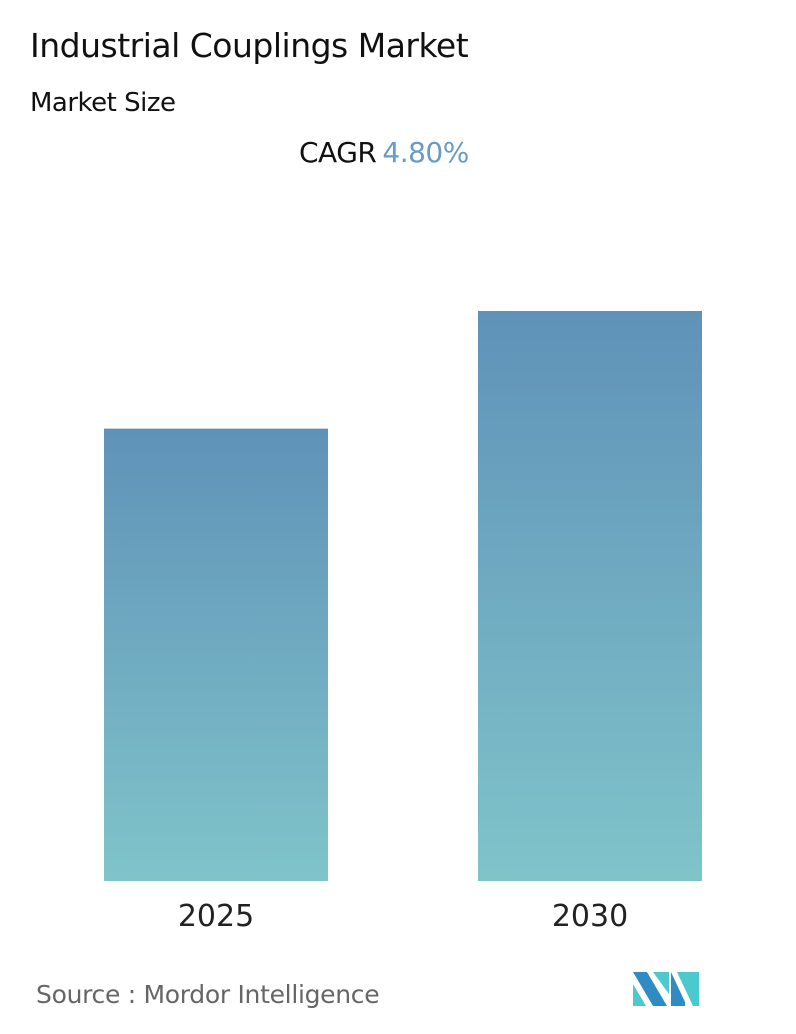 This screenshot has width=796, height=1034. What do you see at coordinates (338, 152) in the screenshot?
I see `cagr-text: CAGR` at bounding box center [338, 152].